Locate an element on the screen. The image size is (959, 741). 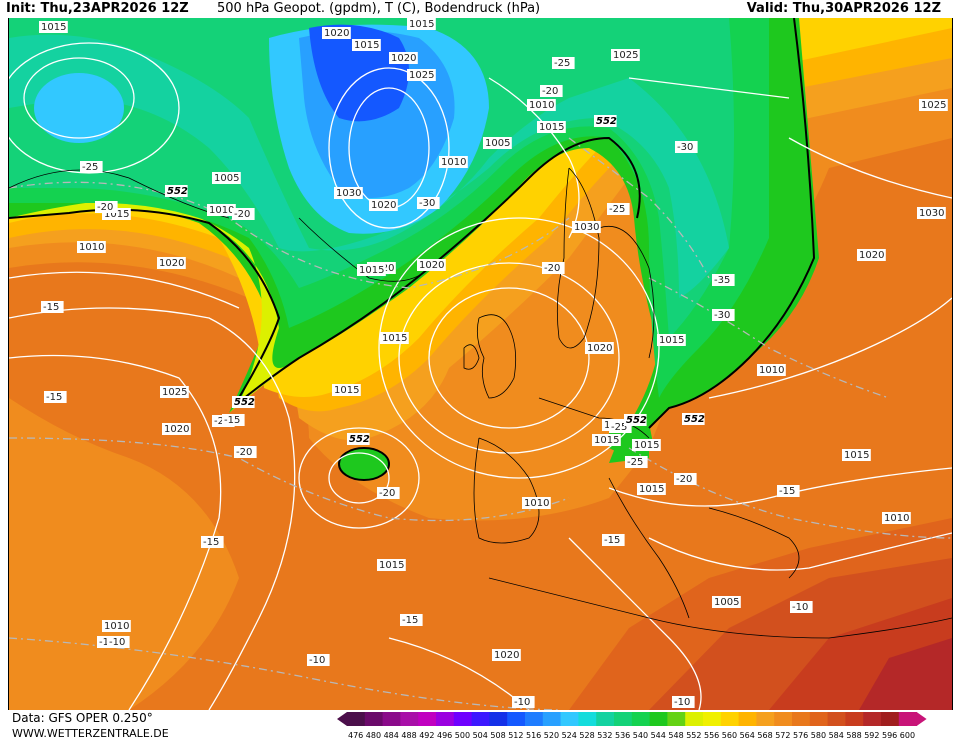
legend-value: 504 is located at coordinates (480, 735).